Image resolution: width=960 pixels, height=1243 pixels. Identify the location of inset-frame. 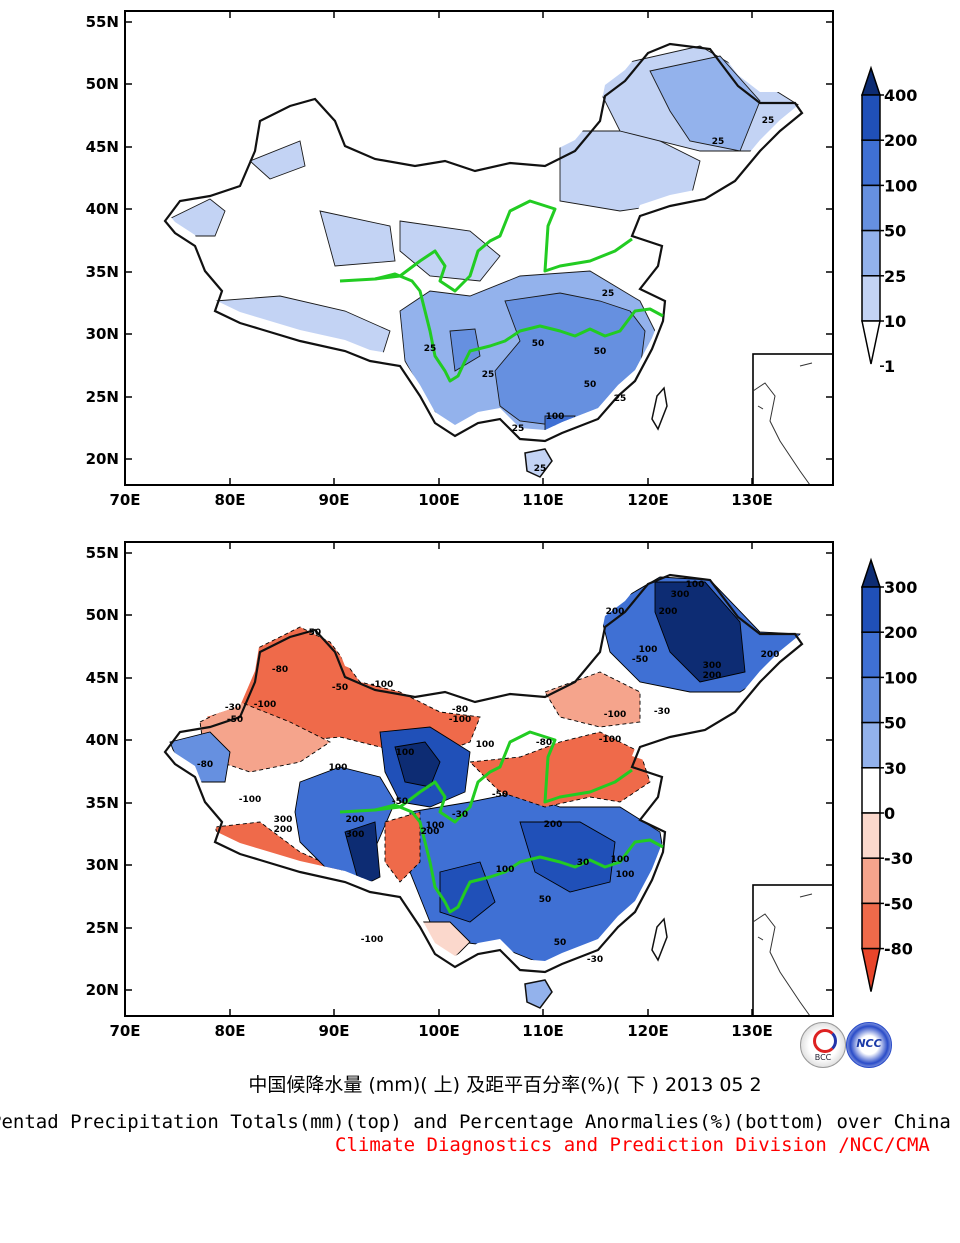
(793, 419).